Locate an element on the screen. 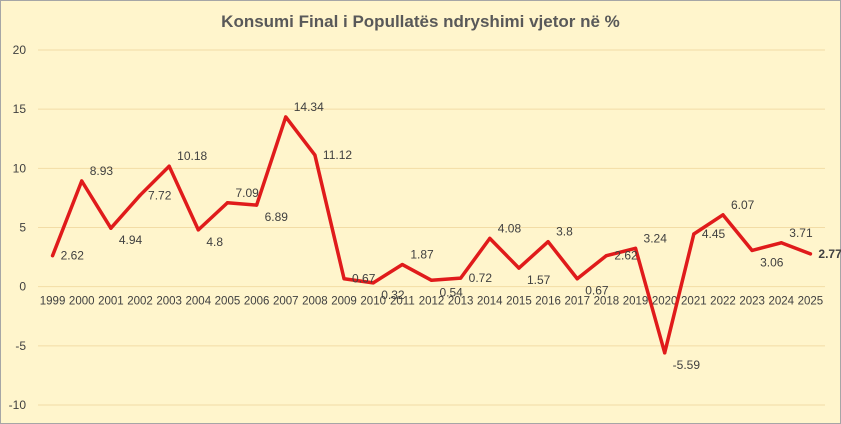 The height and width of the screenshot is (424, 841). x-tick-label: 2011 is located at coordinates (402, 302).